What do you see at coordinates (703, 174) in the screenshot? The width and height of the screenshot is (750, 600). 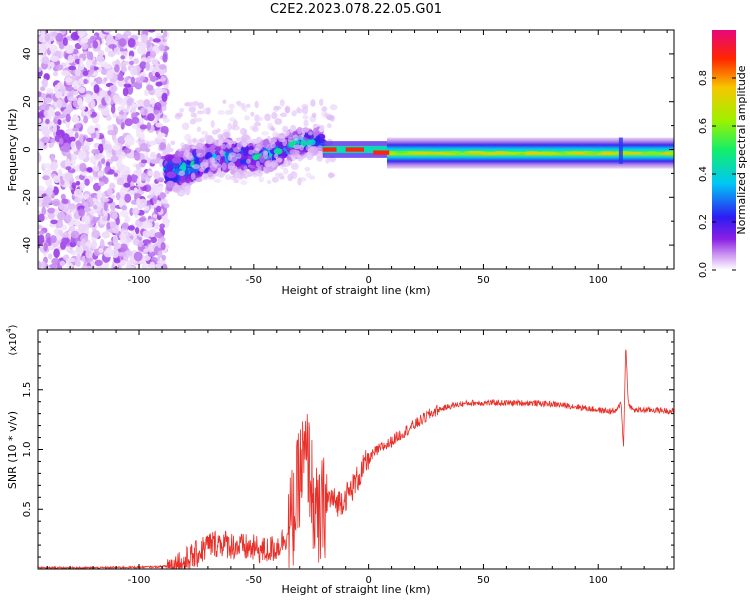 I see `colorbar-tick-label: 0.4` at bounding box center [703, 174].